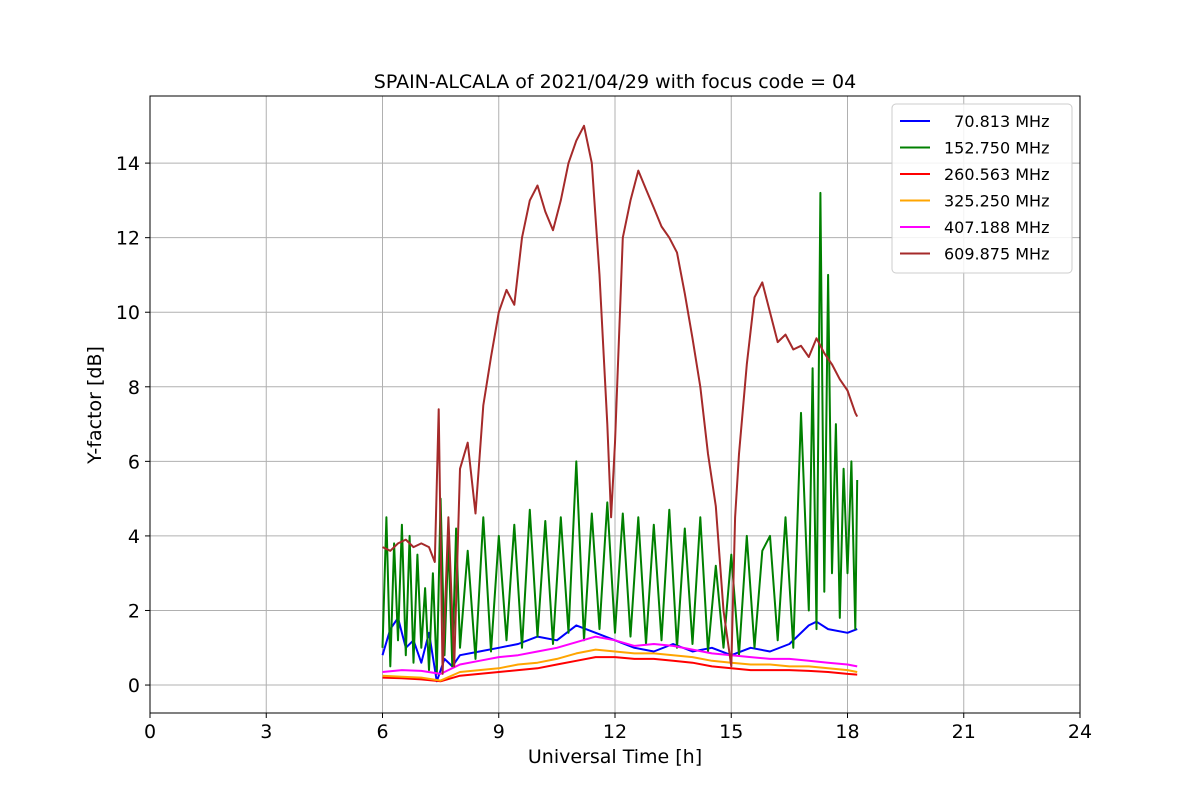 Image resolution: width=1200 pixels, height=800 pixels. I want to click on legend-label: 260.563 MHz, so click(996, 174).